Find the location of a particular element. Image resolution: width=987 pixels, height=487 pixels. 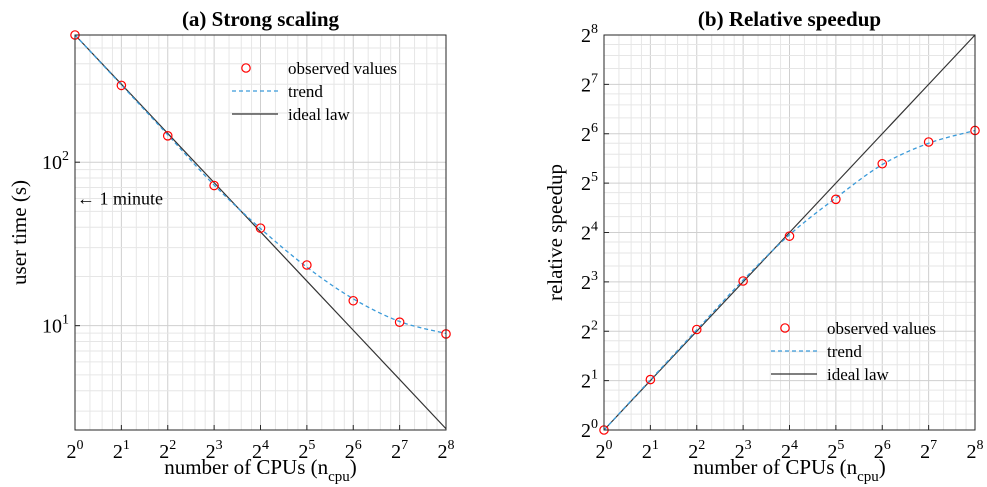

panel-a-x-tick-label-exponent: 3 is located at coordinates (219, 445).